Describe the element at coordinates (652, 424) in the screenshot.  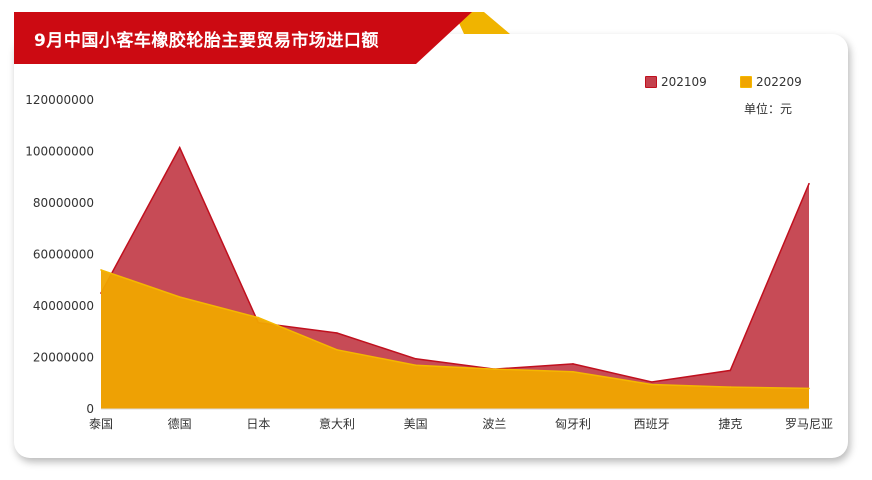
I see `x-tick-label: 西班牙` at that location.